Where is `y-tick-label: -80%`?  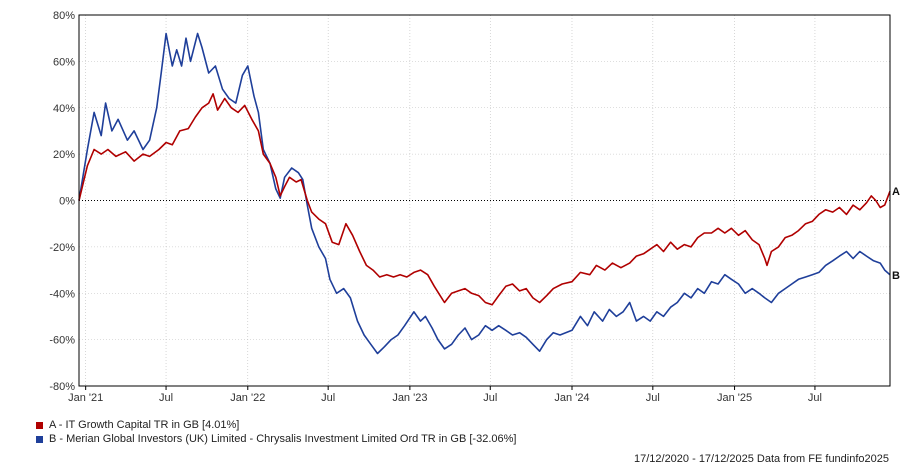 y-tick-label: -80% is located at coordinates (62, 387).